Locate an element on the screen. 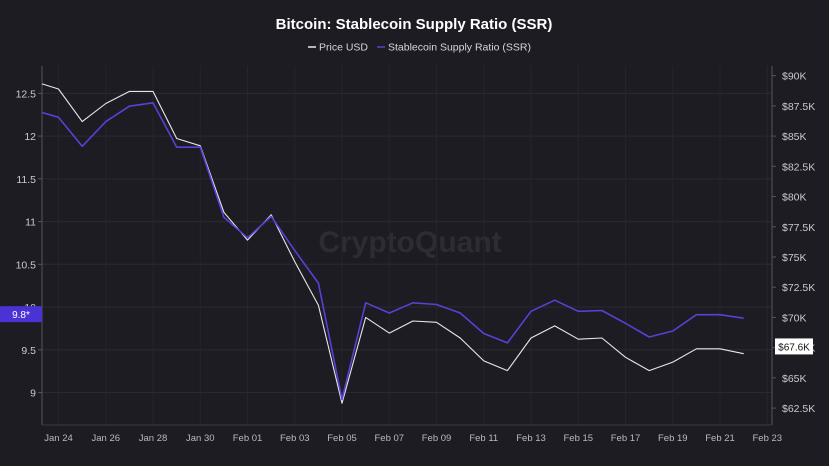 This screenshot has width=829, height=466. x-tick-label: Feb 21 is located at coordinates (720, 438).